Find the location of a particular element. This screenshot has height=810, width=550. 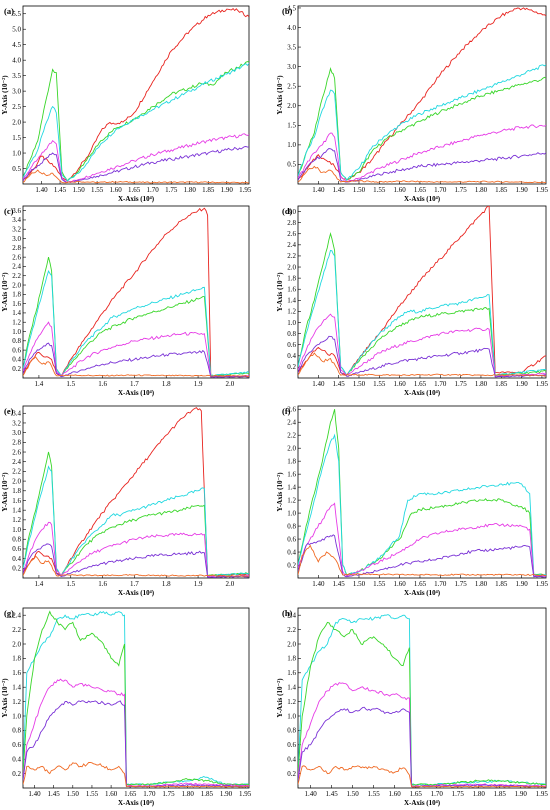

y-tick-label: 3.0 is located at coordinates (16, 239).